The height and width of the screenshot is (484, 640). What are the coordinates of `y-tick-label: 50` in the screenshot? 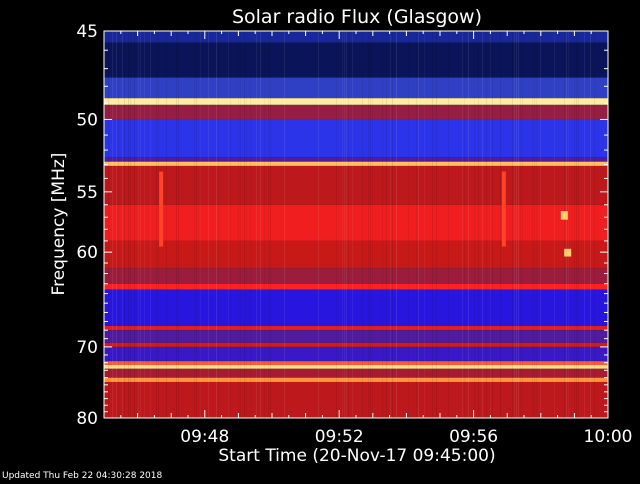 It's located at (87, 120).